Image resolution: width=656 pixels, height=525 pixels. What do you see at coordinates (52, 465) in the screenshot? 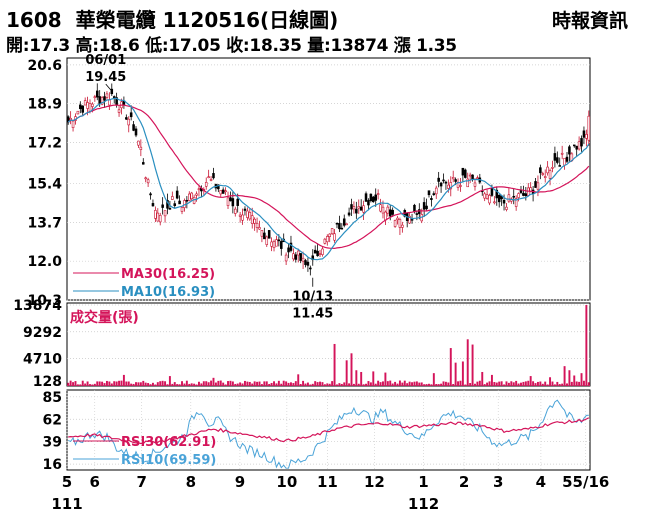
I see `rsi-tick-label: 16` at bounding box center [52, 465].